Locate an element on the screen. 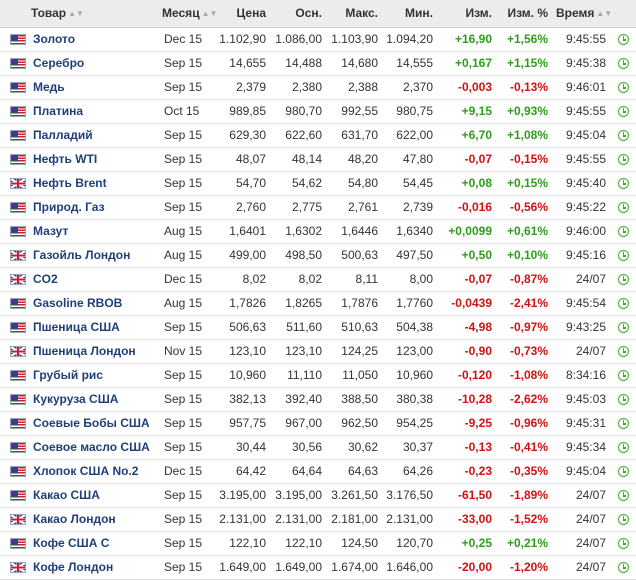 The height and width of the screenshot is (581, 636). header-base: Осн. is located at coordinates (298, 14).